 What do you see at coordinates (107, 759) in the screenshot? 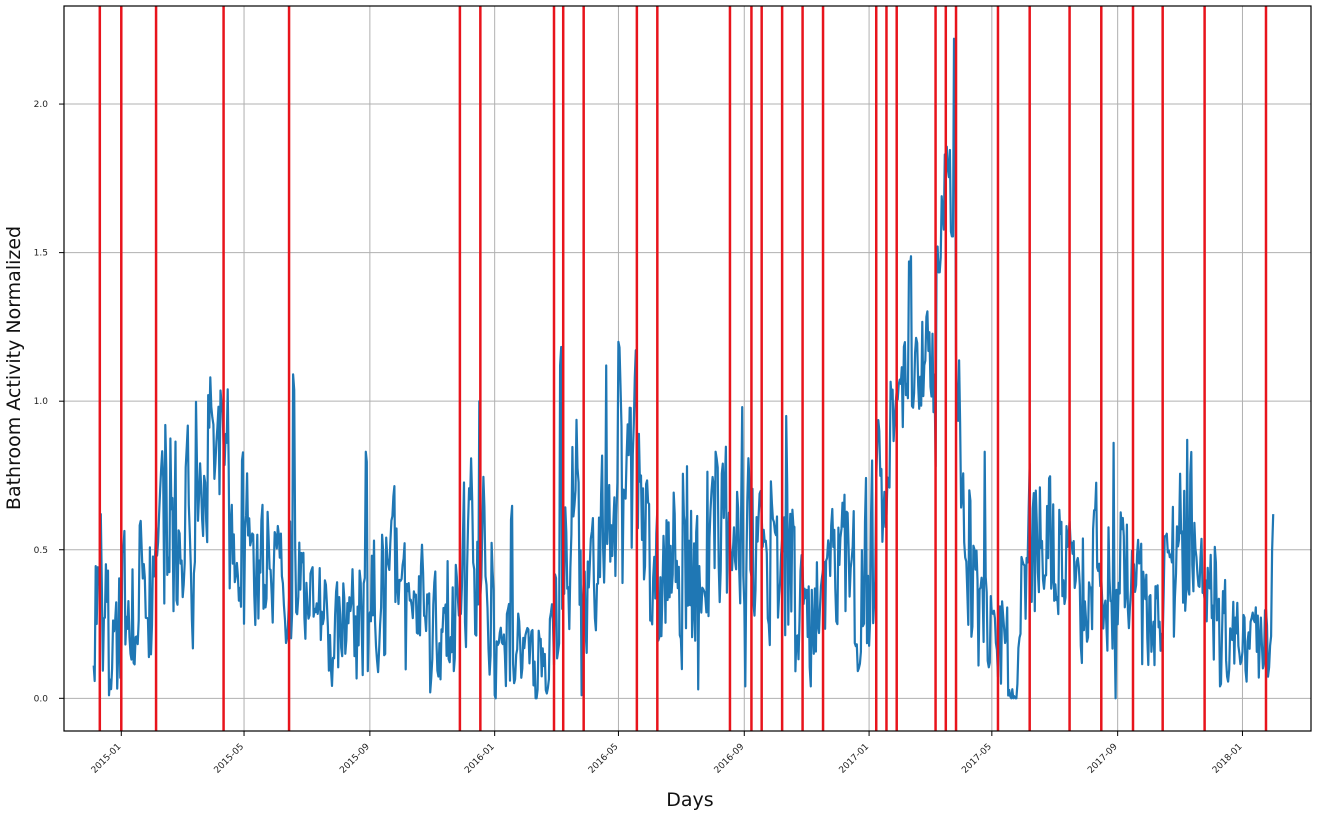
I see `x-tick-label: 2015-01` at bounding box center [107, 759].